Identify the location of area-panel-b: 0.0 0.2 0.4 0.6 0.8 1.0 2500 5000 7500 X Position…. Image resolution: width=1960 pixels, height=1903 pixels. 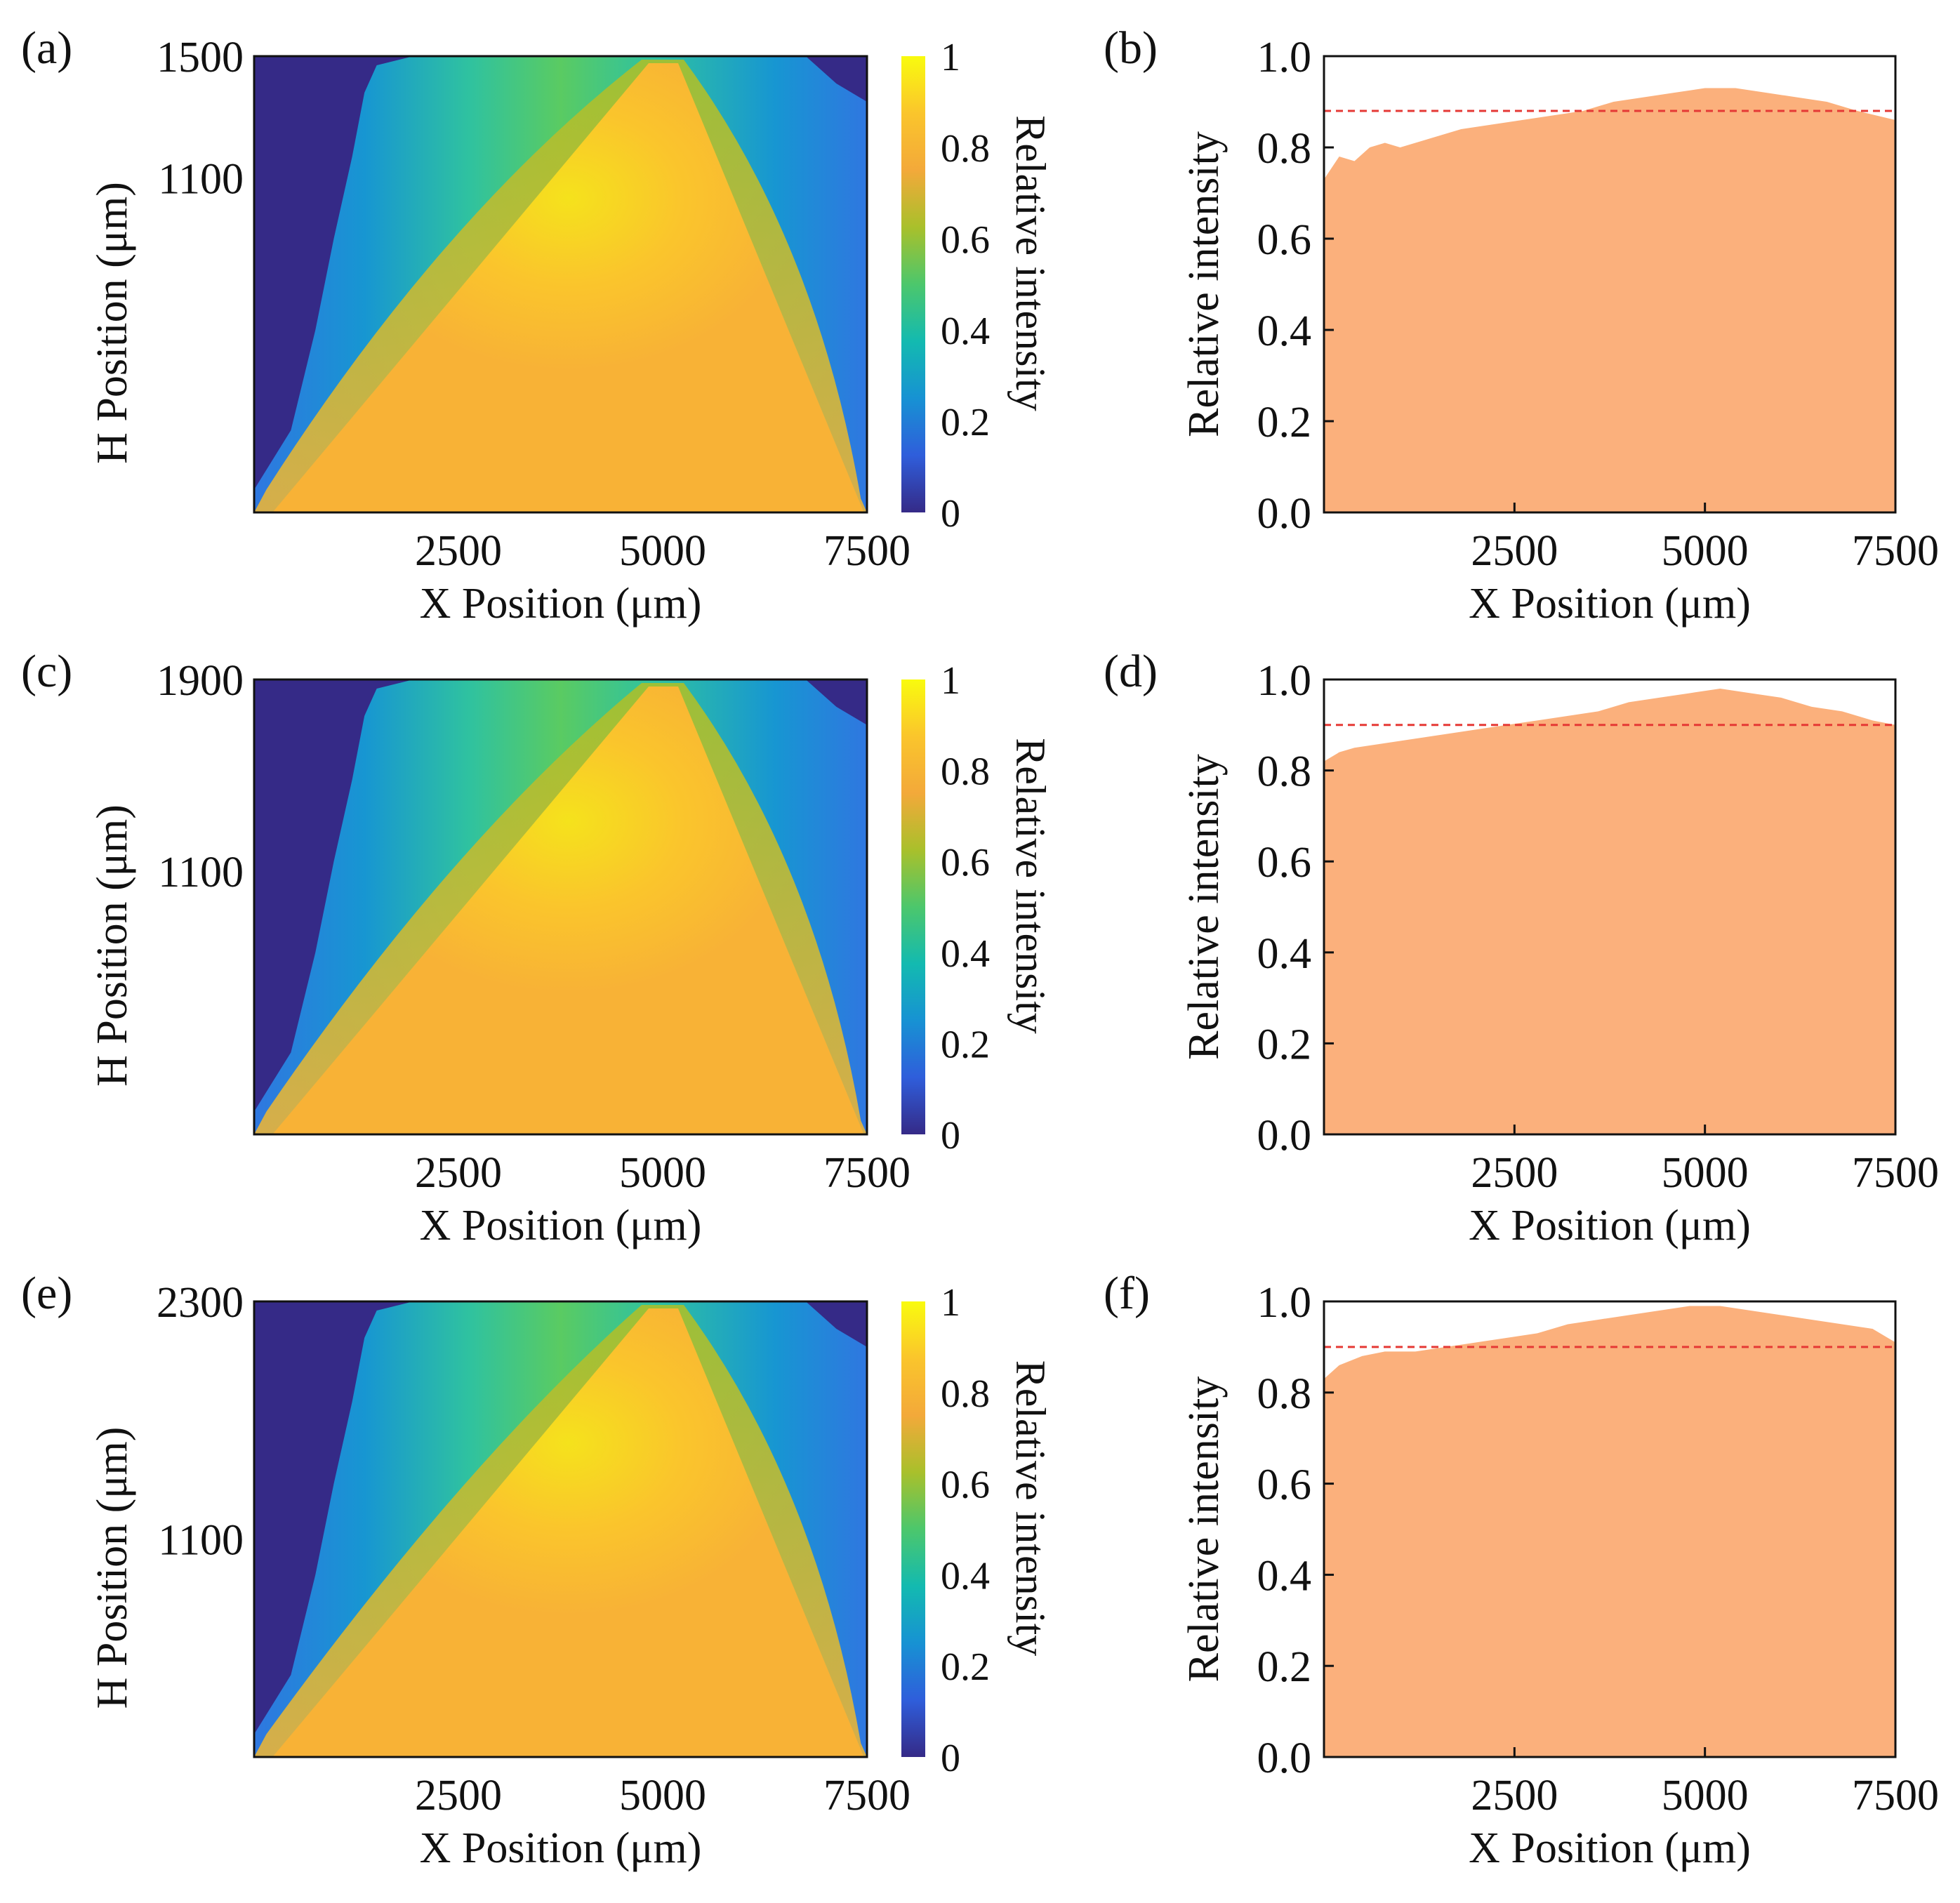
(1521, 325).